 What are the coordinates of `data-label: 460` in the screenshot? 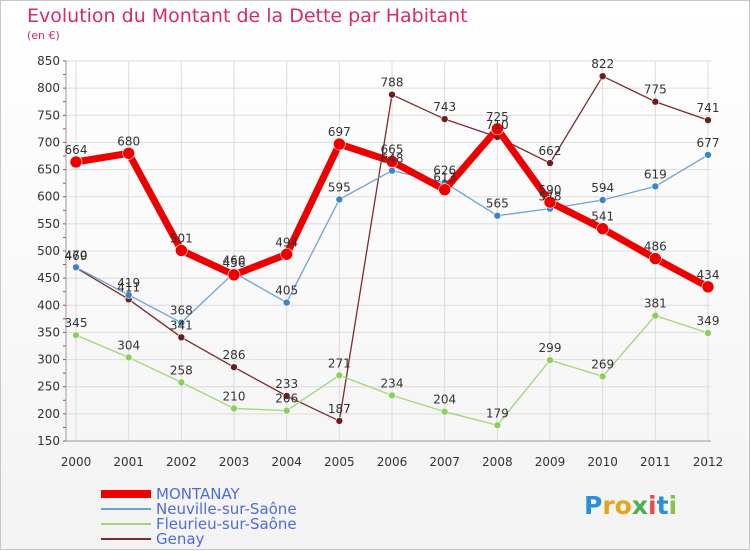 It's located at (234, 261).